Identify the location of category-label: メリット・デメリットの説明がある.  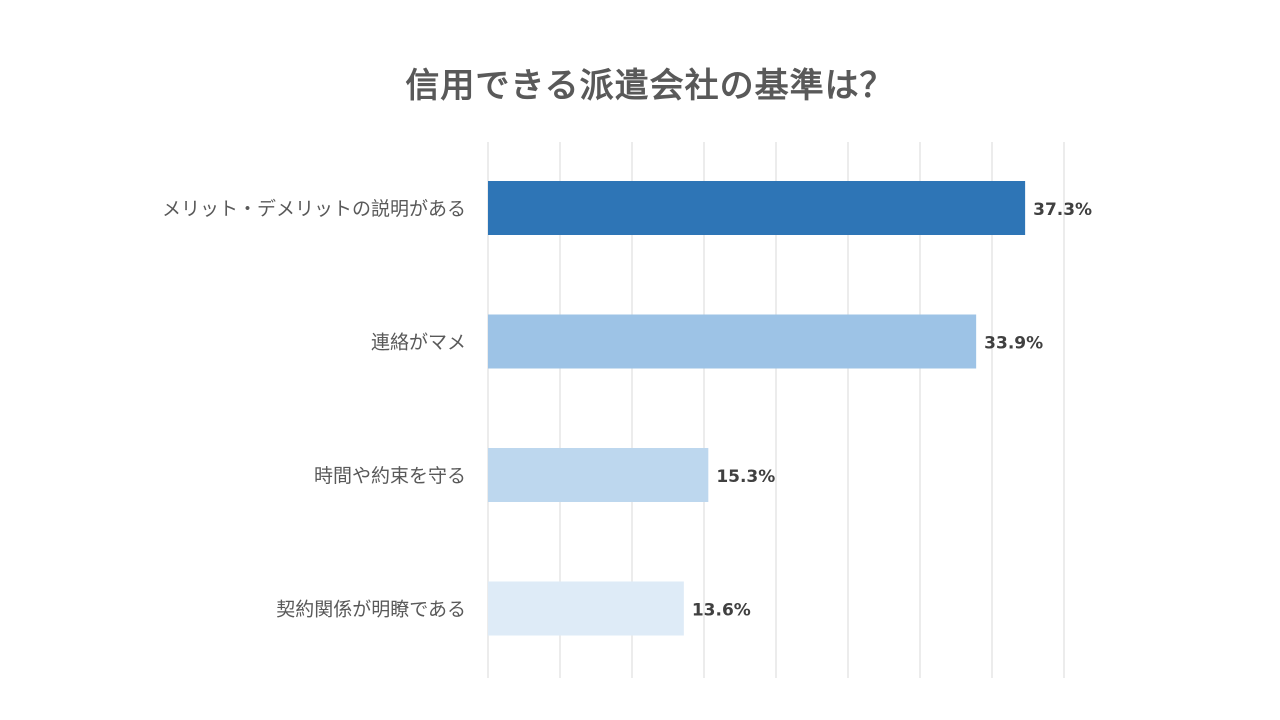
(314, 209).